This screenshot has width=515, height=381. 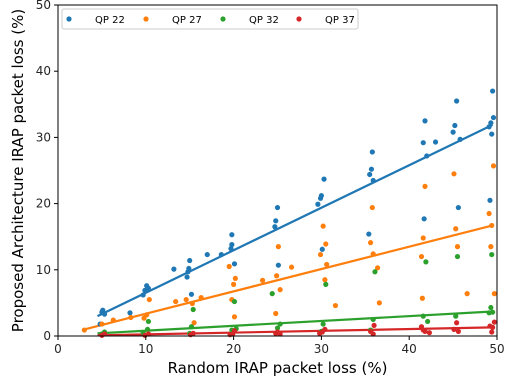 What do you see at coordinates (43, 6) in the screenshot?
I see `y-tick-label: 50` at bounding box center [43, 6].